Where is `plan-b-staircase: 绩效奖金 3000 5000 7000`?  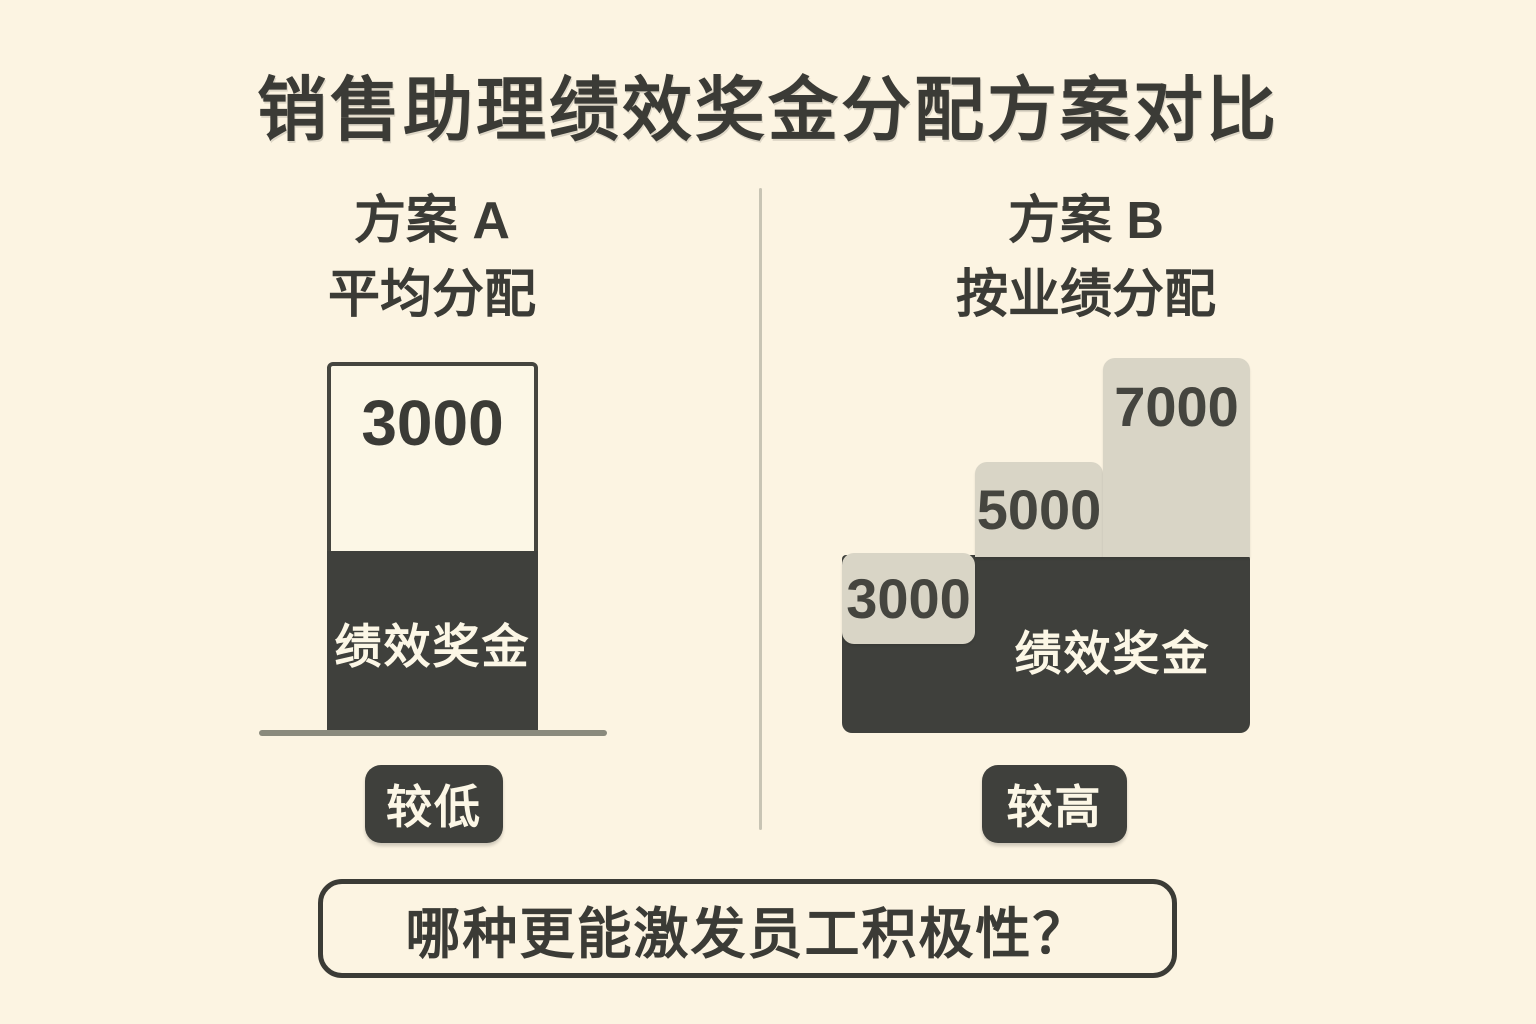 plan-b-staircase: 绩效奖金 3000 5000 7000 is located at coordinates (1046, 545).